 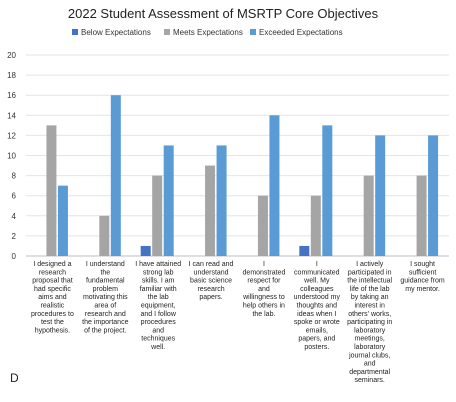 What do you see at coordinates (316, 347) in the screenshot?
I see `category-label-line: posters.` at bounding box center [316, 347].